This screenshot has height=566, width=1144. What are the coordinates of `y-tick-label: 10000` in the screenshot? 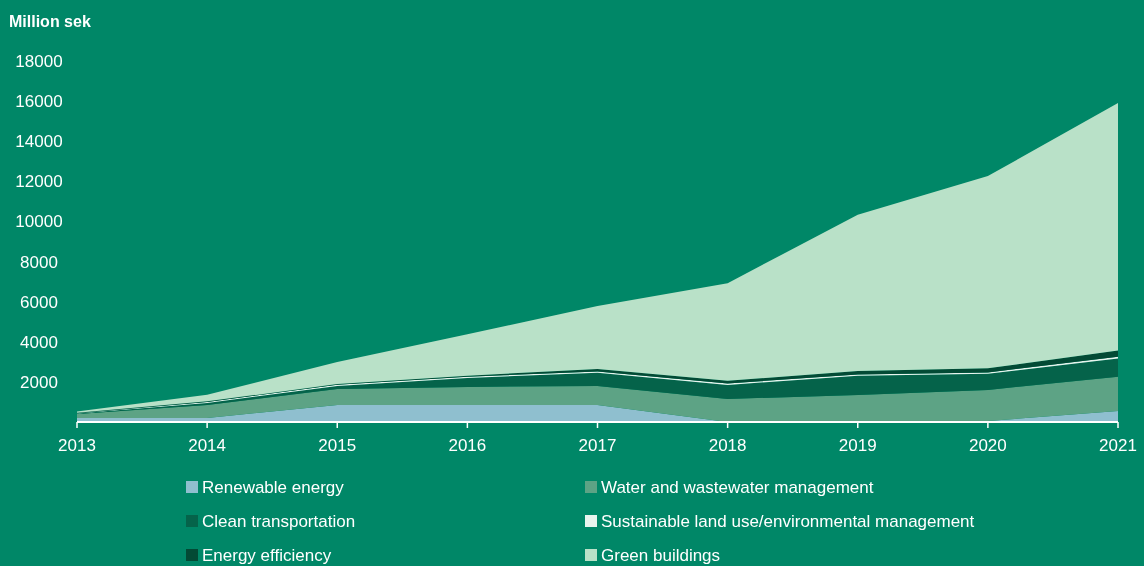 It's located at (39, 222).